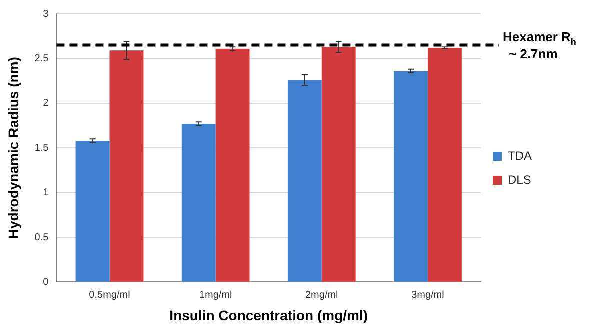 Image resolution: width=590 pixels, height=331 pixels. What do you see at coordinates (46, 14) in the screenshot?
I see `y-tick-label: 3` at bounding box center [46, 14].